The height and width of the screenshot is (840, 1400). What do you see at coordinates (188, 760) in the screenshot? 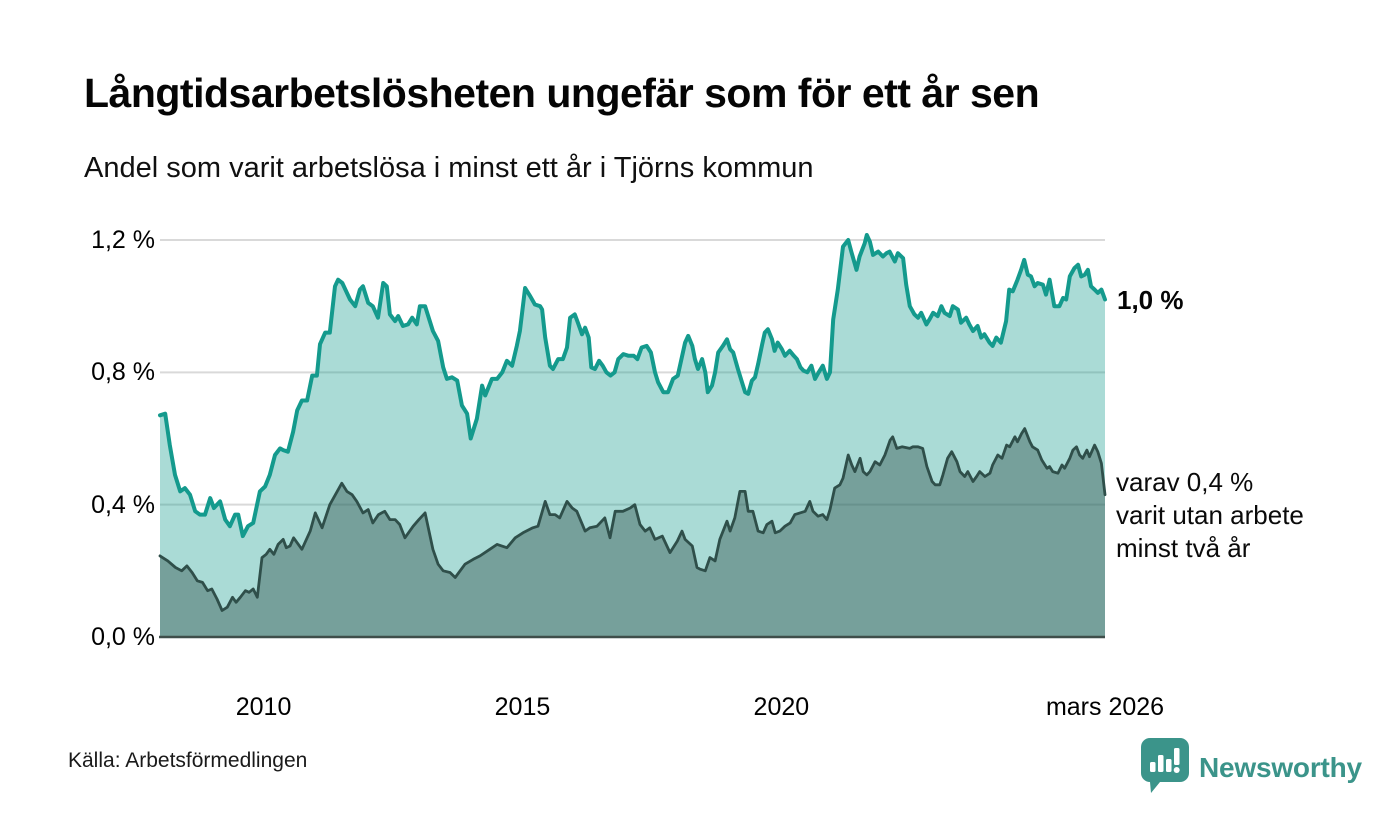
I see `source-note: Källa: Arbetsförmedlingen` at bounding box center [188, 760].